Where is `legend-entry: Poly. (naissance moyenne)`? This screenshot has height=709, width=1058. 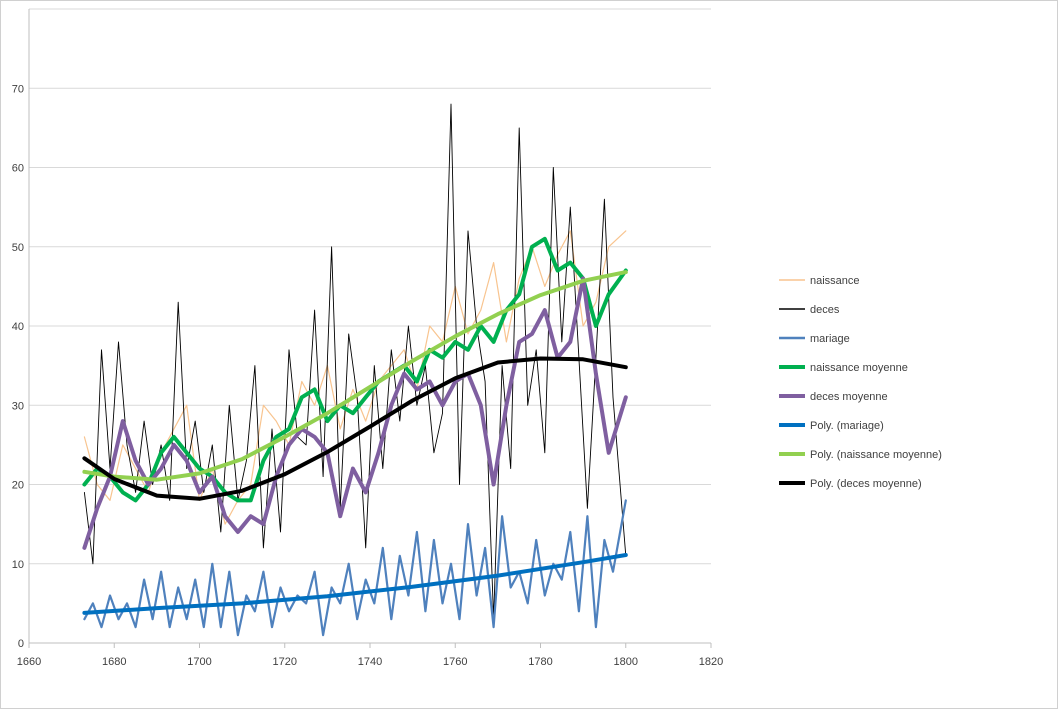 legend-entry: Poly. (naissance moyenne) is located at coordinates (876, 455).